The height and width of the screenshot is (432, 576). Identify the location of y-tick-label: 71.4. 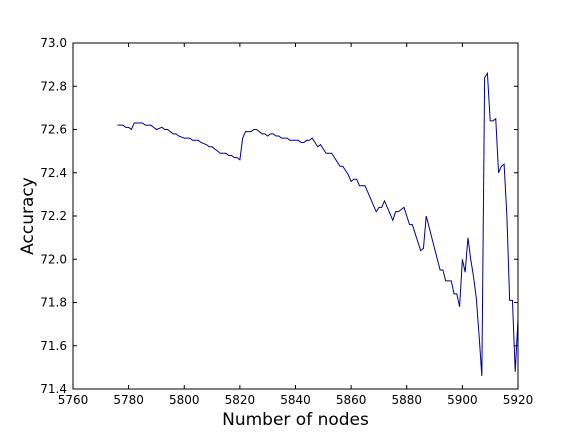
(53, 389).